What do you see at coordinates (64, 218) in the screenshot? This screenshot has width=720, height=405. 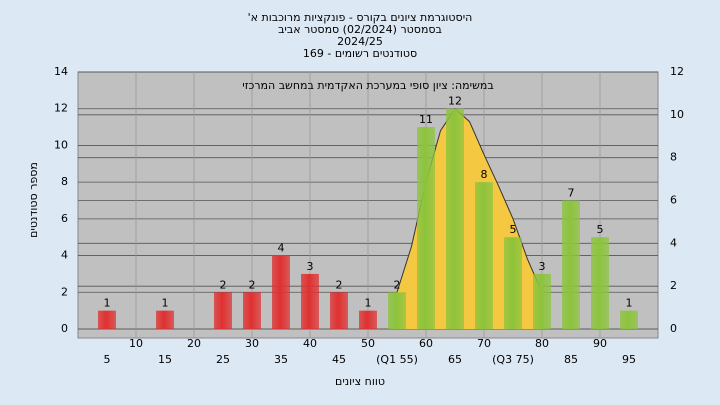 I see `y-tick-label: 6` at bounding box center [64, 218].